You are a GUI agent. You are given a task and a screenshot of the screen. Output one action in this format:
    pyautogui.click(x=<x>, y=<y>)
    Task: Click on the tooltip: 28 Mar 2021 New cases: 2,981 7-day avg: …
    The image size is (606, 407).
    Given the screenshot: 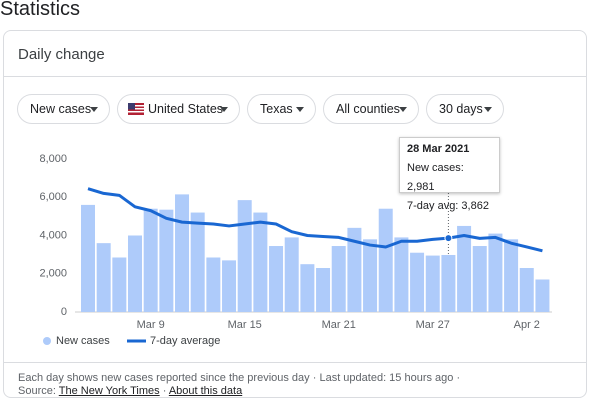 What is the action you would take?
    pyautogui.click(x=449, y=174)
    